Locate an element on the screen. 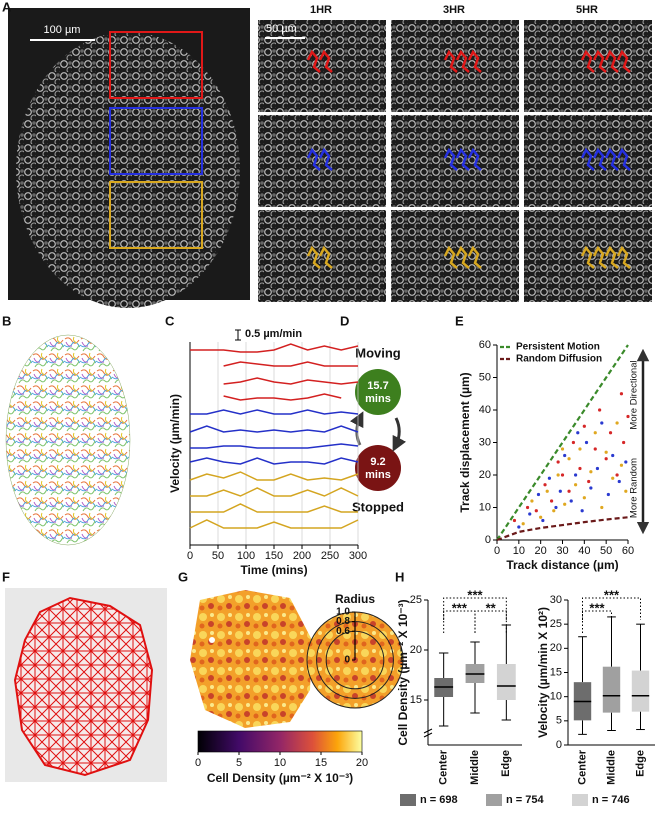 The image size is (661, 813). state-label: Moving is located at coordinates (378, 352).